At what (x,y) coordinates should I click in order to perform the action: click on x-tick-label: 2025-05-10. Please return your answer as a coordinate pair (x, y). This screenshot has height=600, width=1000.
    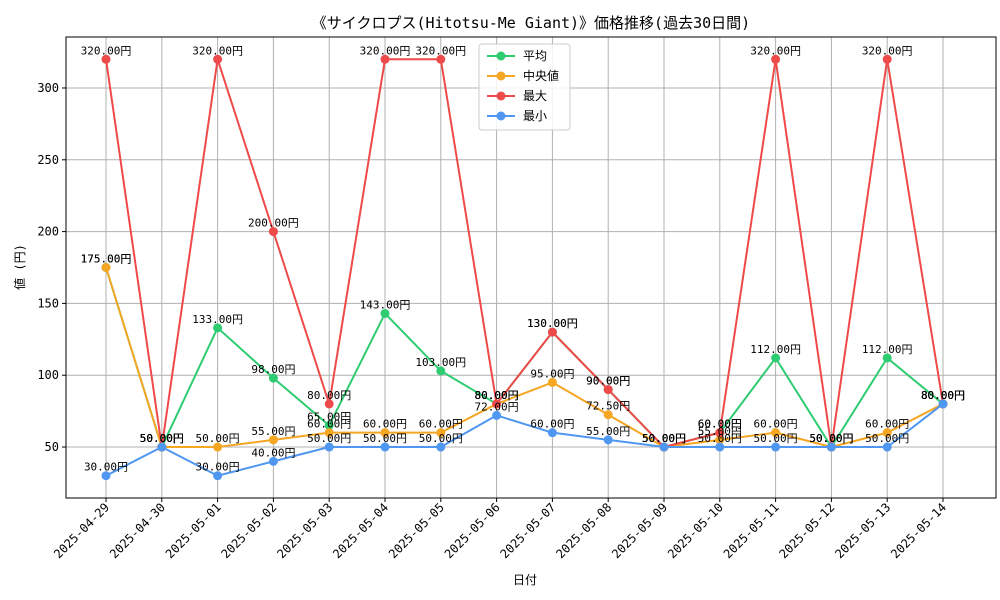
    Looking at the image, I should click on (695, 530).